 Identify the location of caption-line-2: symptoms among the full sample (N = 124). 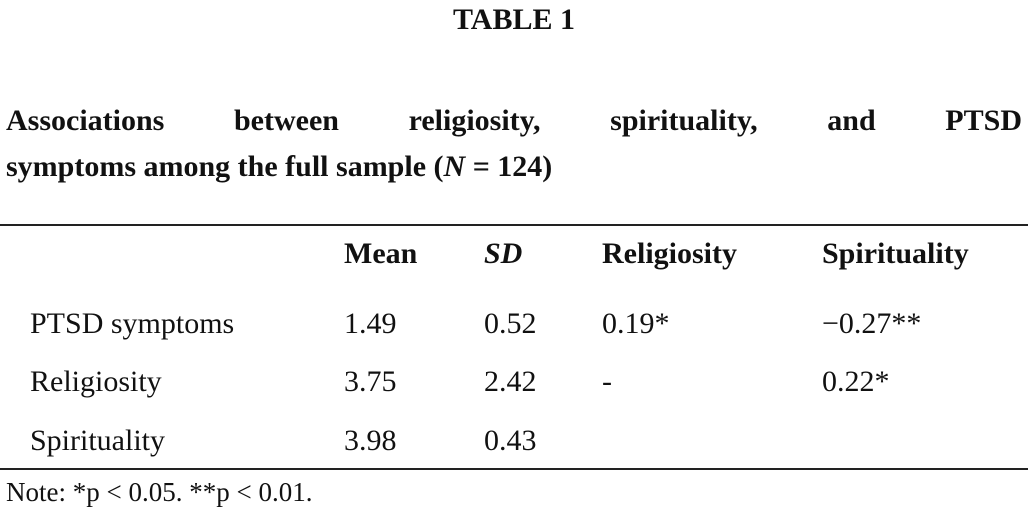
(514, 167).